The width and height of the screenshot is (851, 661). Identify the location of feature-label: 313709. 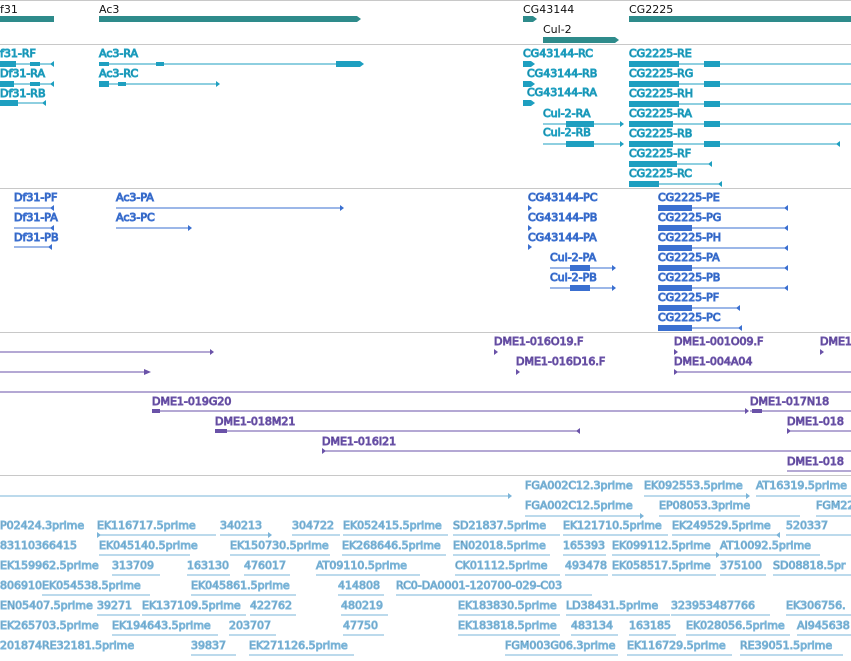
(133, 565).